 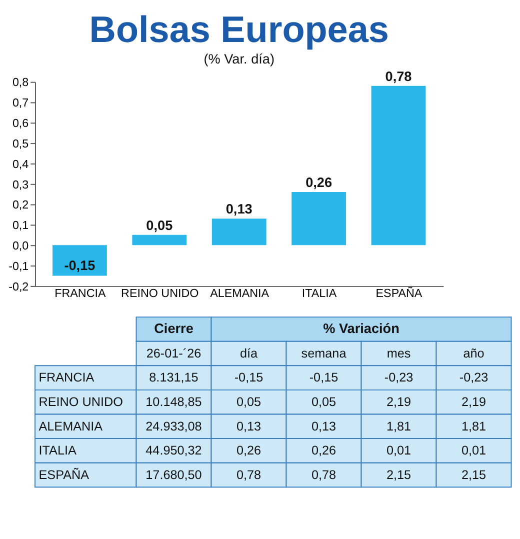 I want to click on y-tick-label: 0,2, so click(x=20, y=205).